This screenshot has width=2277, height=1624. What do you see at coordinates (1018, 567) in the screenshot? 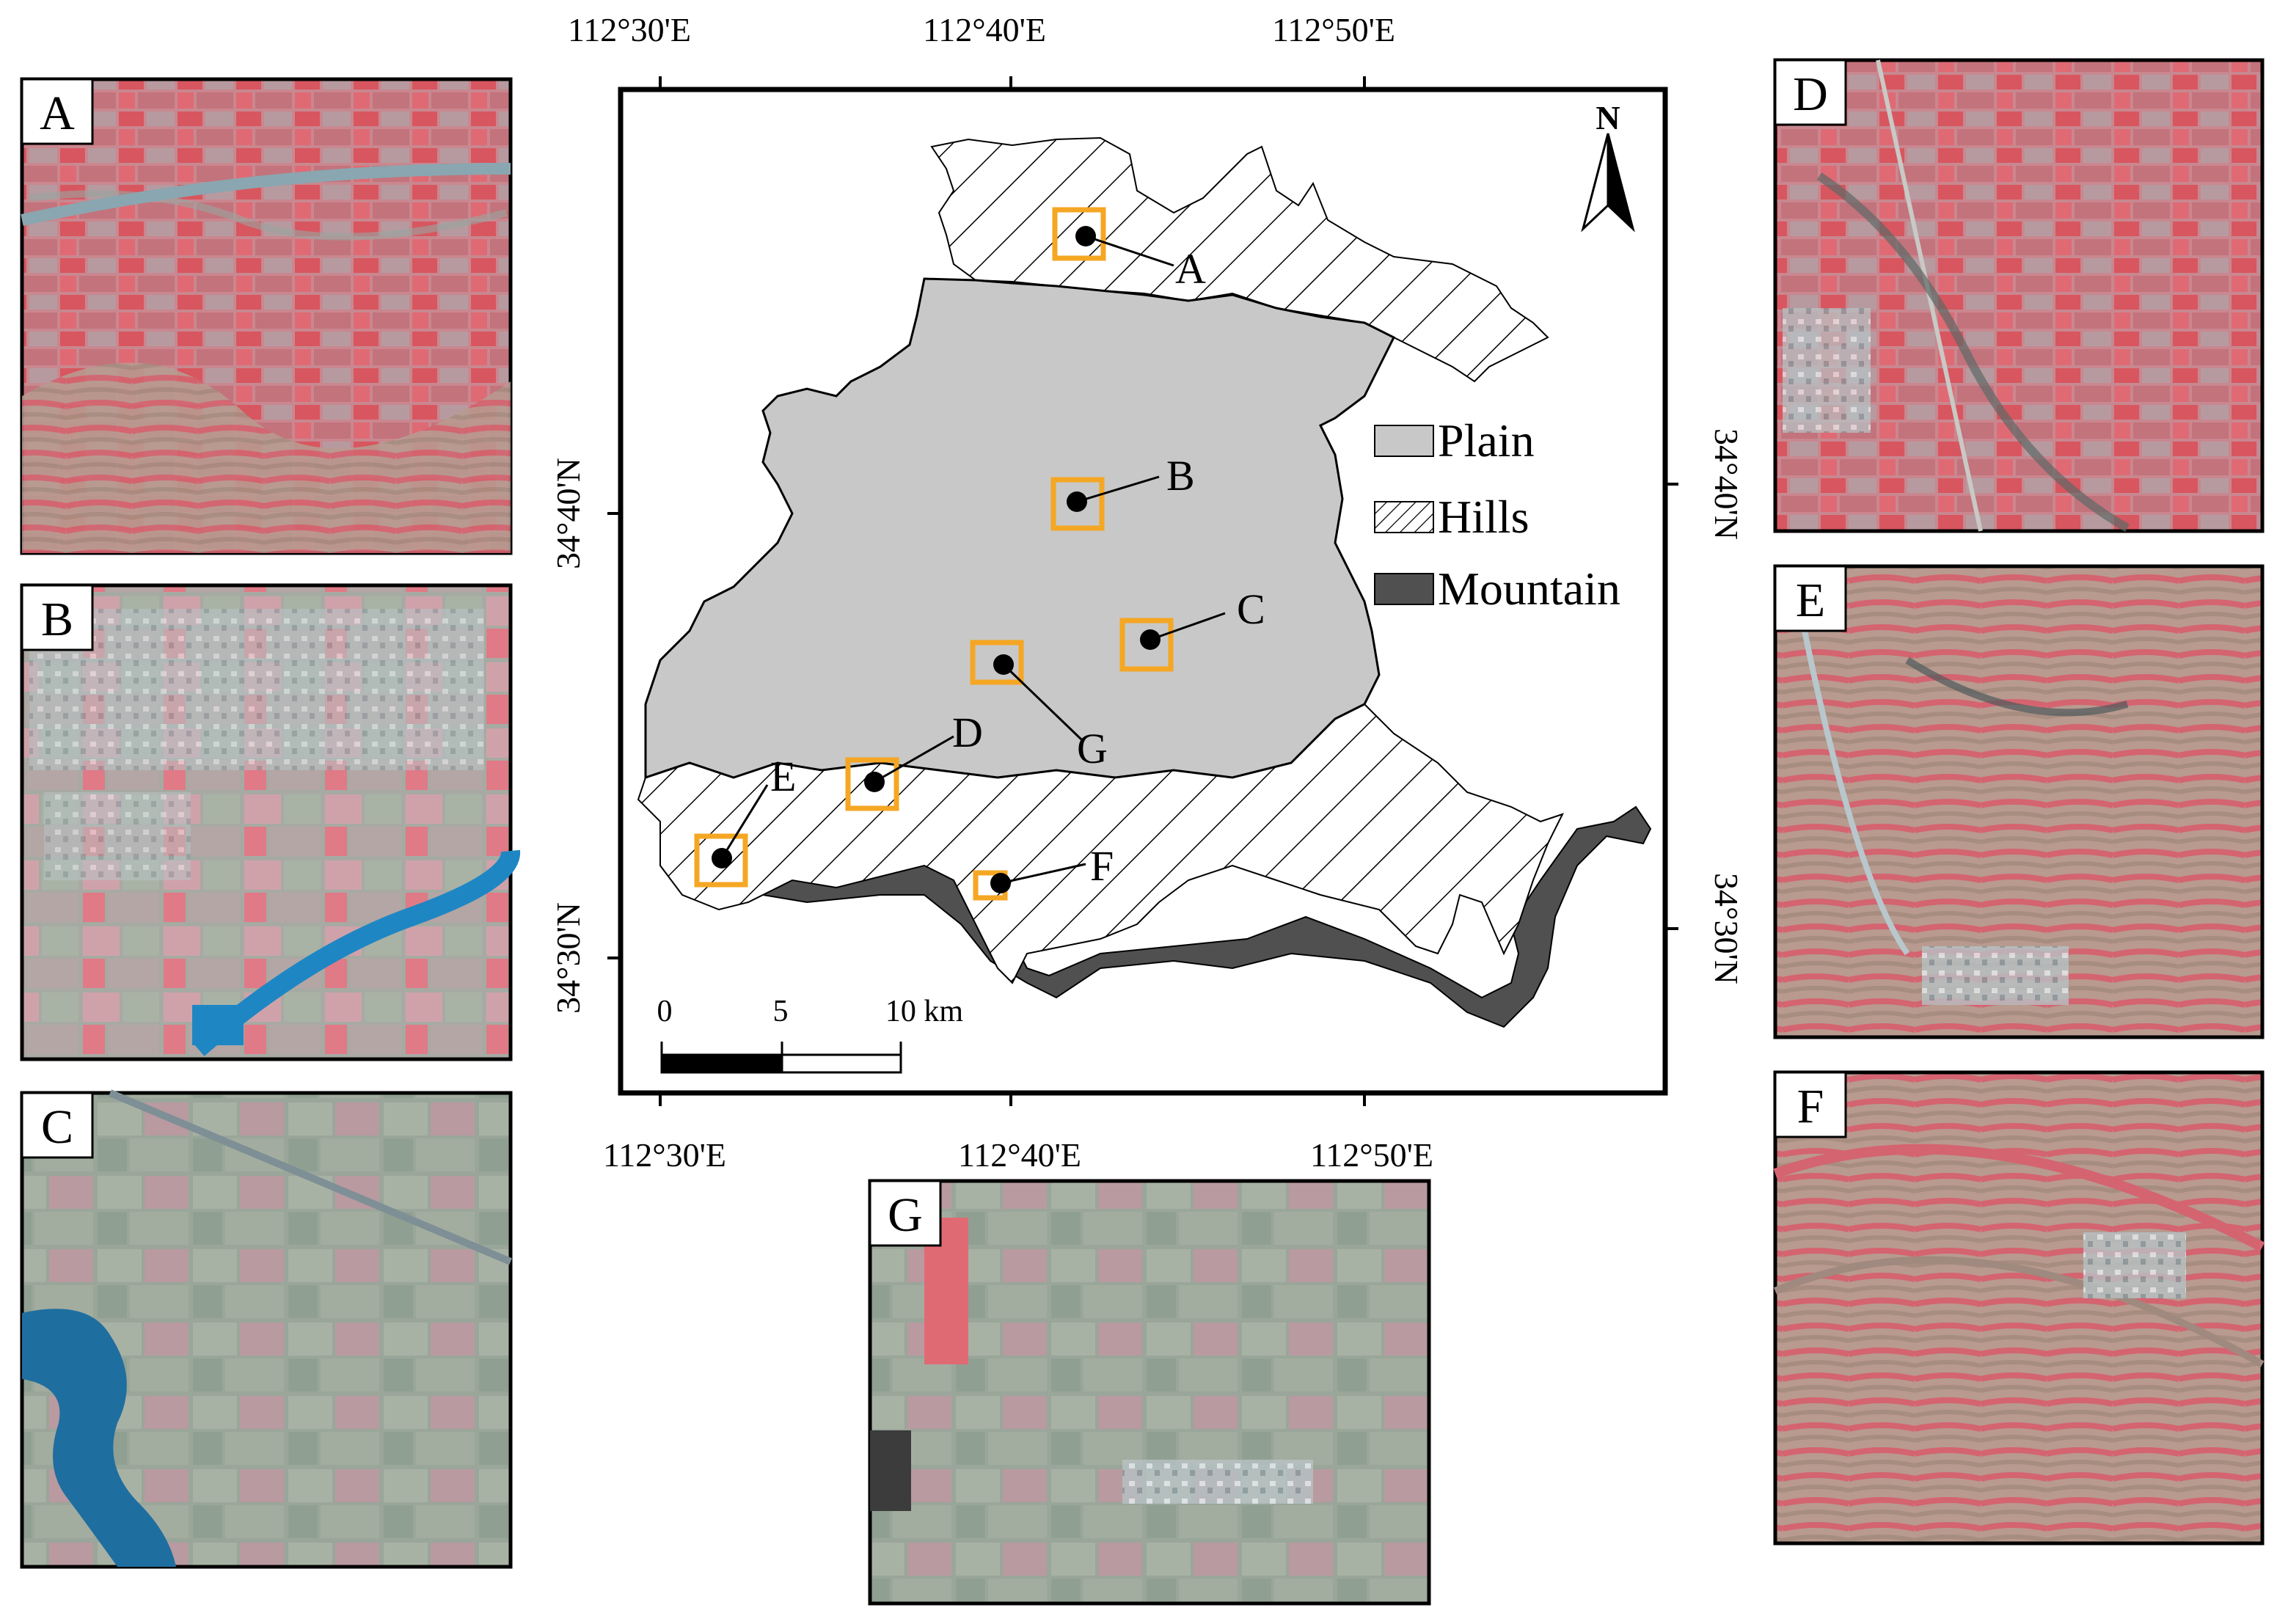
I see `site-labels: A B C G D E F` at bounding box center [1018, 567].